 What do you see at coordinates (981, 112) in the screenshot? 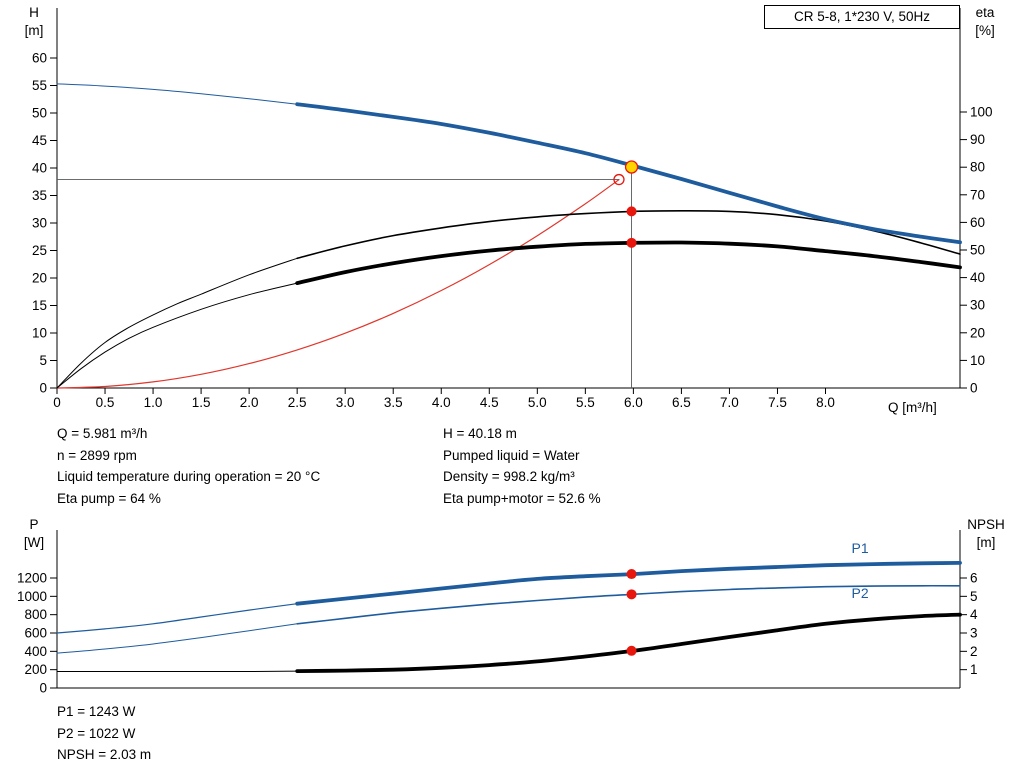
I see `y-right-tick-label: 100` at bounding box center [981, 112].